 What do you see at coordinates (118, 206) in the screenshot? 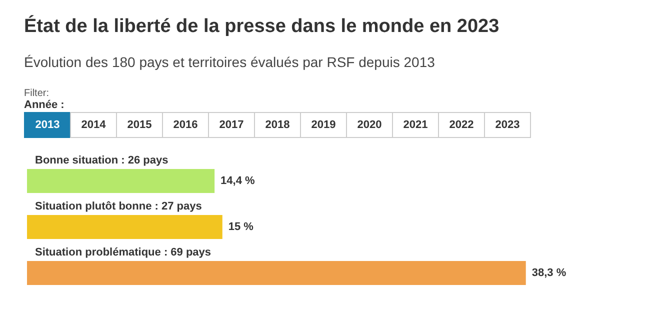
I see `y-tick-label: Situation plutôt bonne : 27 pays` at bounding box center [118, 206].